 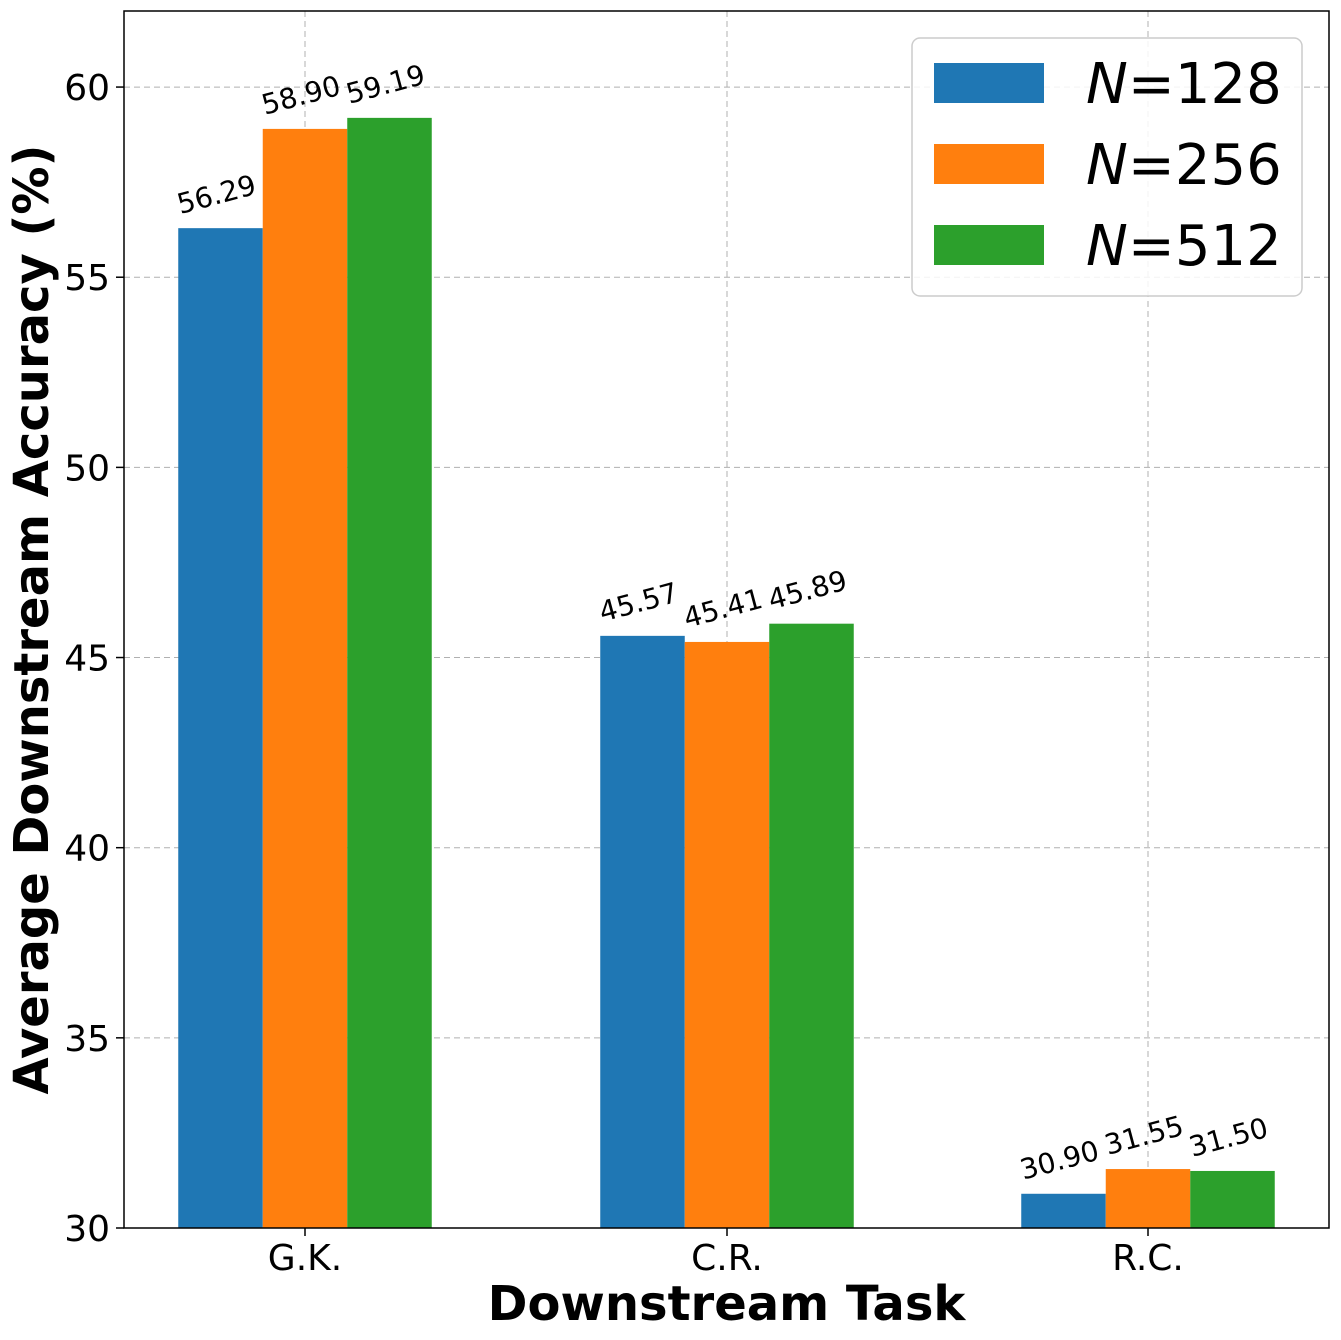 What do you see at coordinates (1184, 165) in the screenshot?
I see `legend-label: N=256` at bounding box center [1184, 165].